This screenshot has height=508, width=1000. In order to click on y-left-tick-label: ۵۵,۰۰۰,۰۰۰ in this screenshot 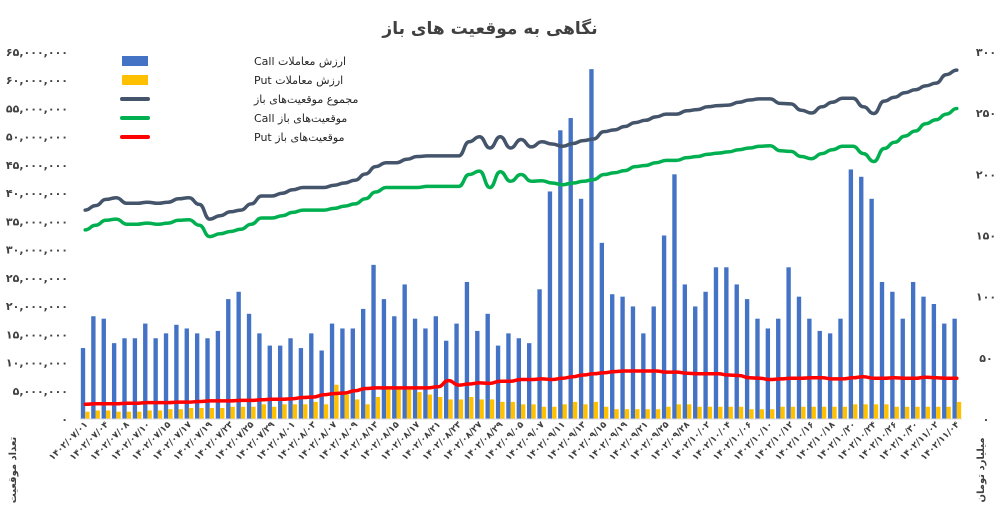, I will do `click(37, 108)`.